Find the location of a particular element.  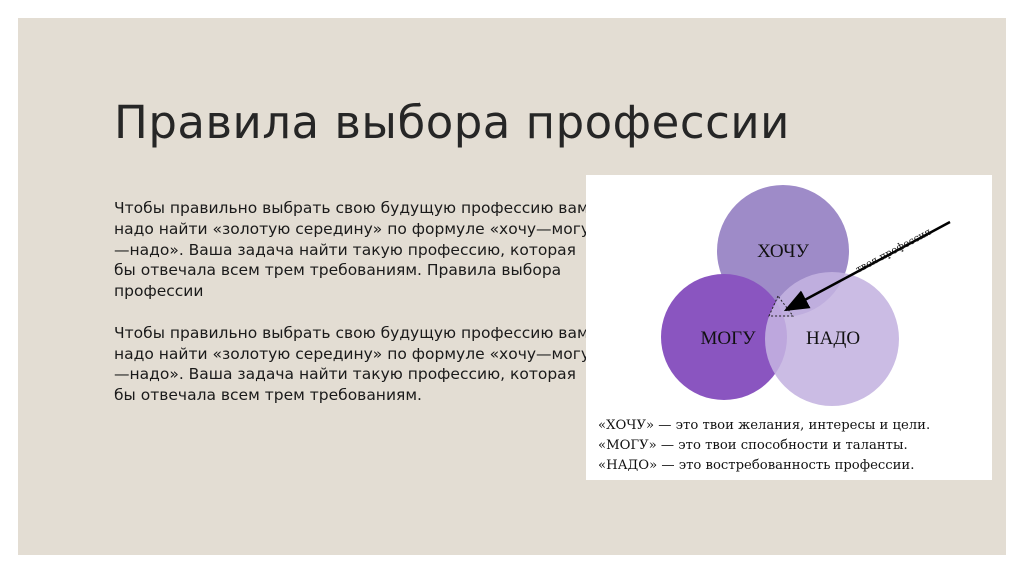

legend-item: «МОГУ» — это твои способности и таланты. is located at coordinates (753, 445).